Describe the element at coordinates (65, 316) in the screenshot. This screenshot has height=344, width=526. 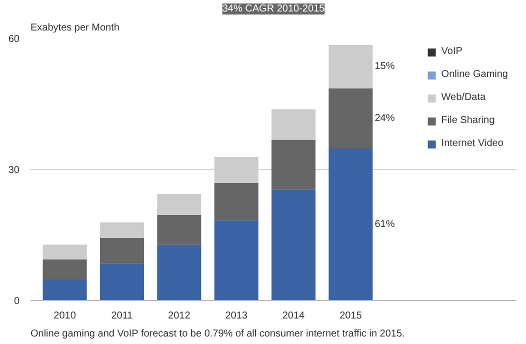
I see `x-tick-label: 2010` at that location.